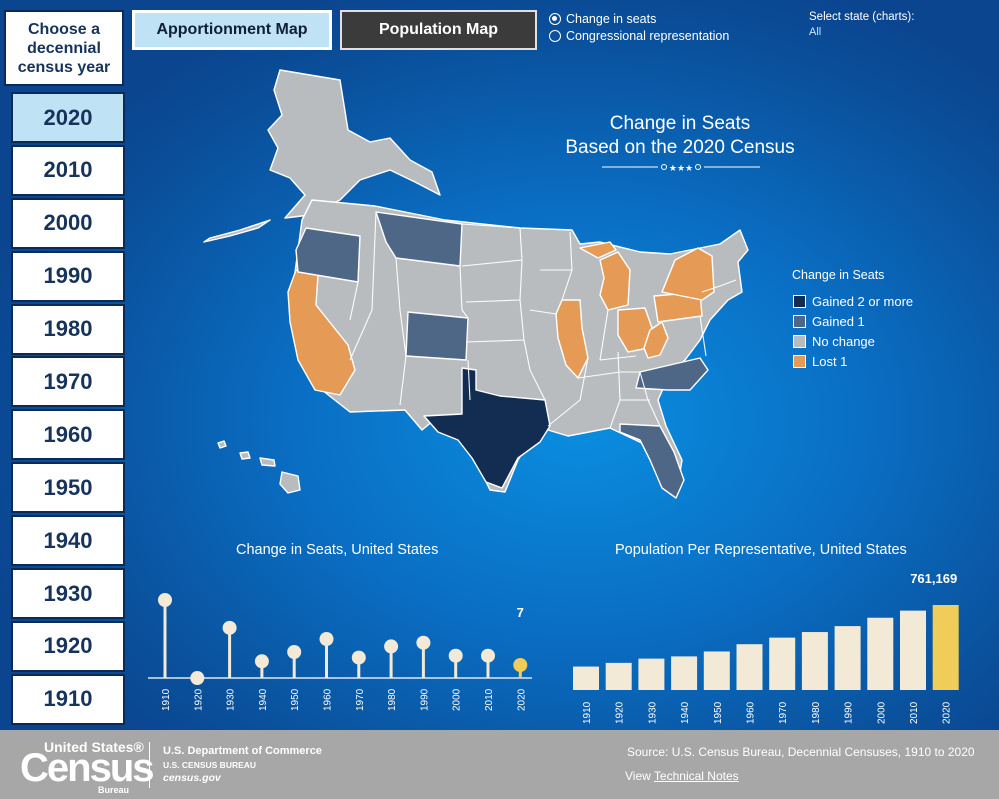 This screenshot has width=999, height=799. I want to click on lollipop-point-2010, so click(488, 655).